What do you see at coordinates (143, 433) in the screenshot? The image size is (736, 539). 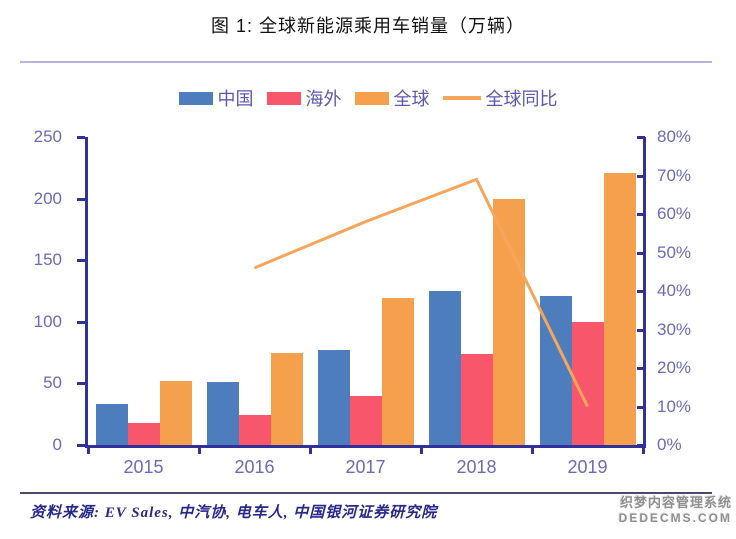 I see `bar-海外-2015` at bounding box center [143, 433].